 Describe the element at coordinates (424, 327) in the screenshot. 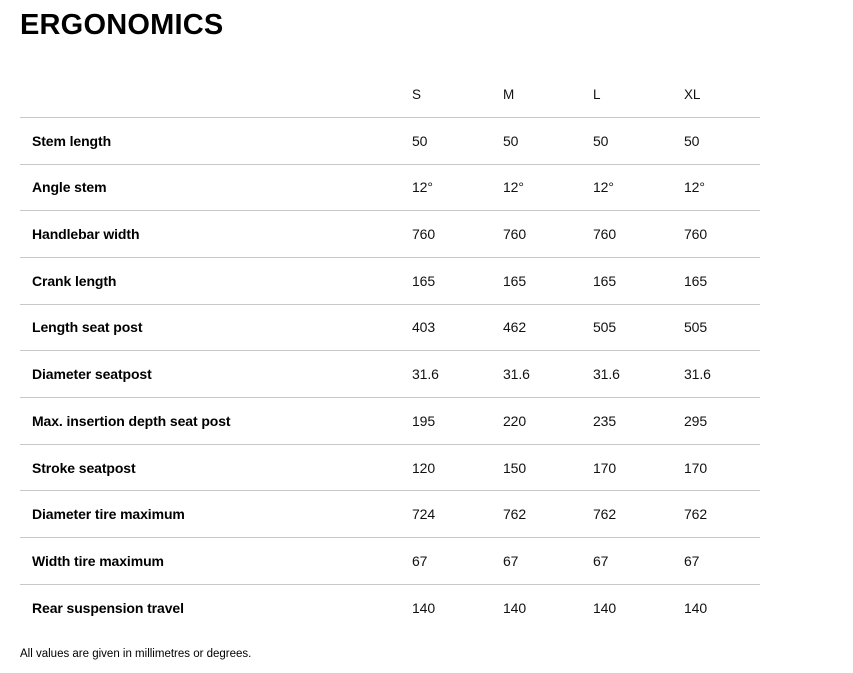

I see `size-value-cell: 403` at that location.